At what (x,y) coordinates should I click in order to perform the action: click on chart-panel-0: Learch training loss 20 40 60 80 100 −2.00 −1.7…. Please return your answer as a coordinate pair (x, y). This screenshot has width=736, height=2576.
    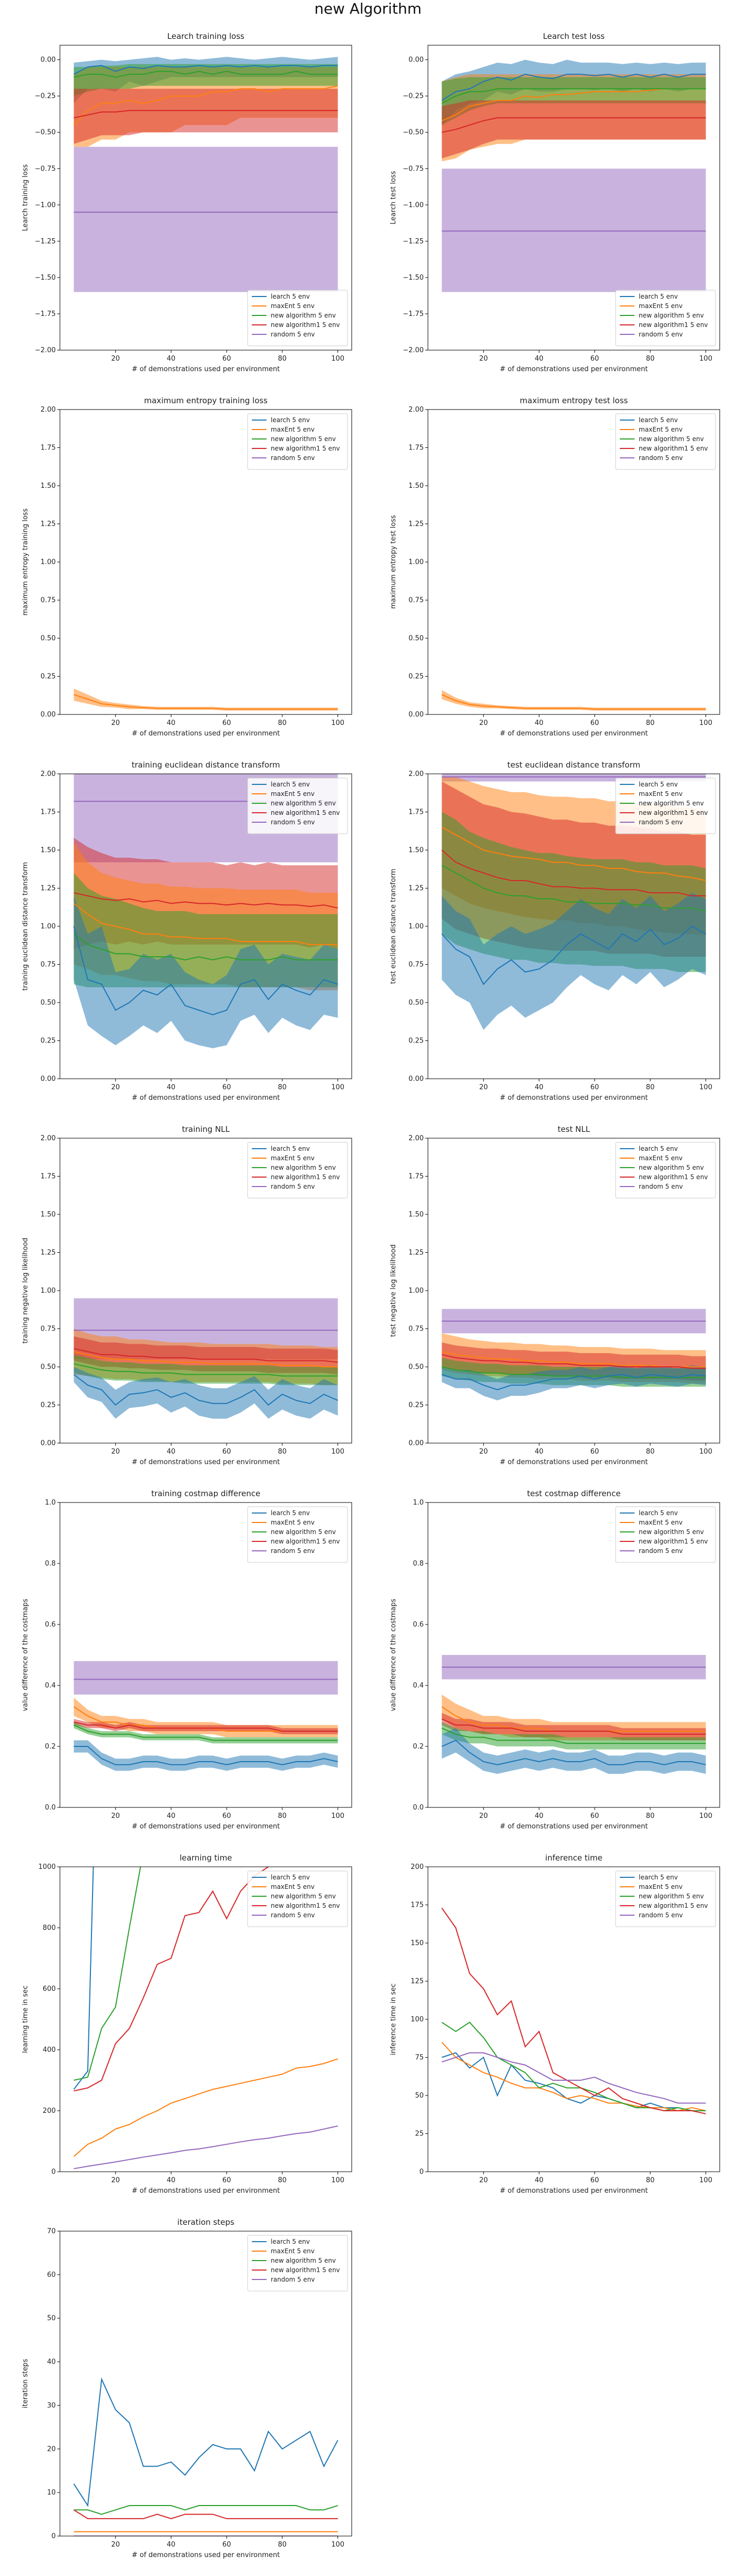
    Looking at the image, I should click on (187, 202).